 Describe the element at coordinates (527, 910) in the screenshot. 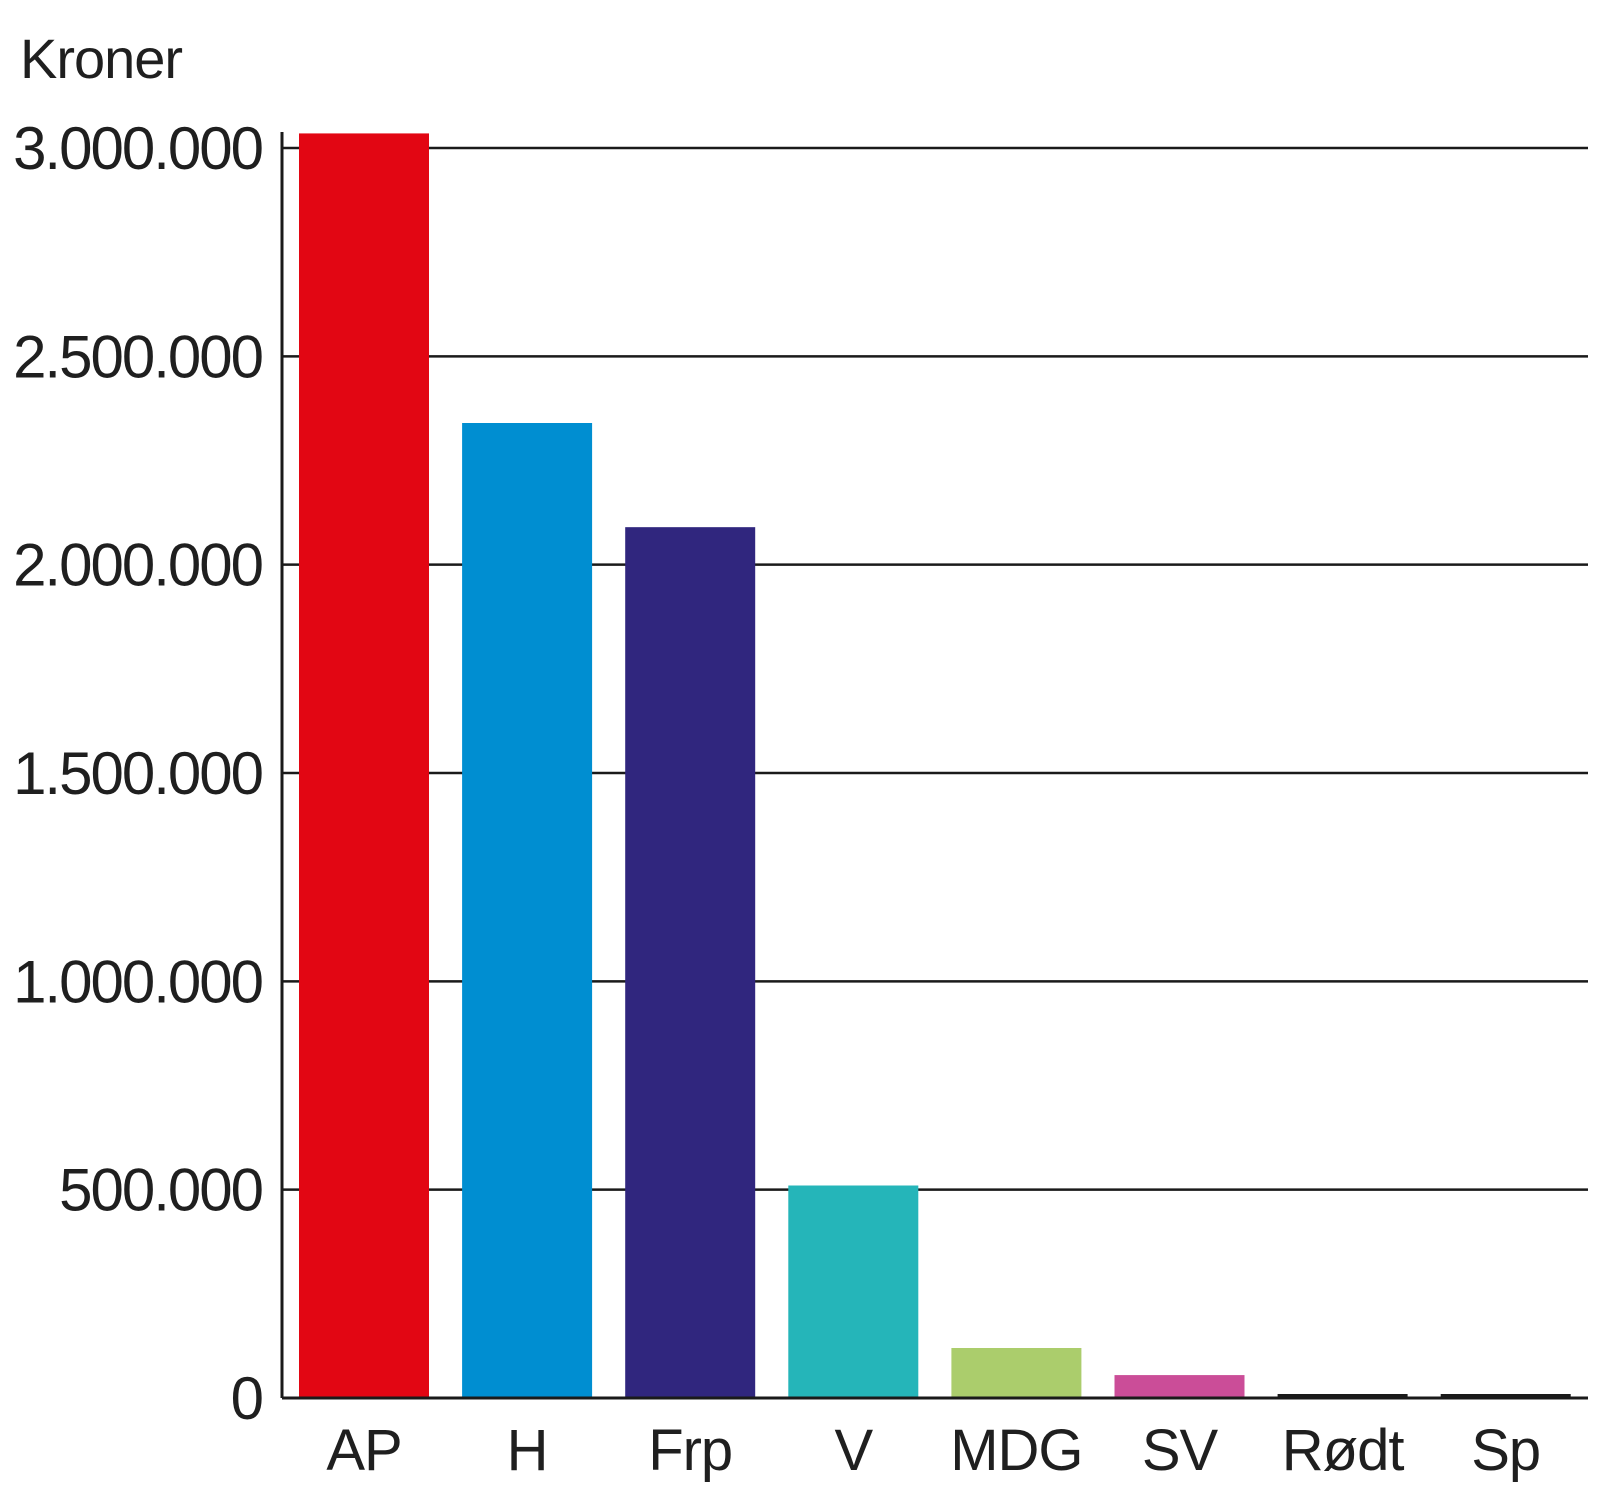

I see `bar-h` at that location.